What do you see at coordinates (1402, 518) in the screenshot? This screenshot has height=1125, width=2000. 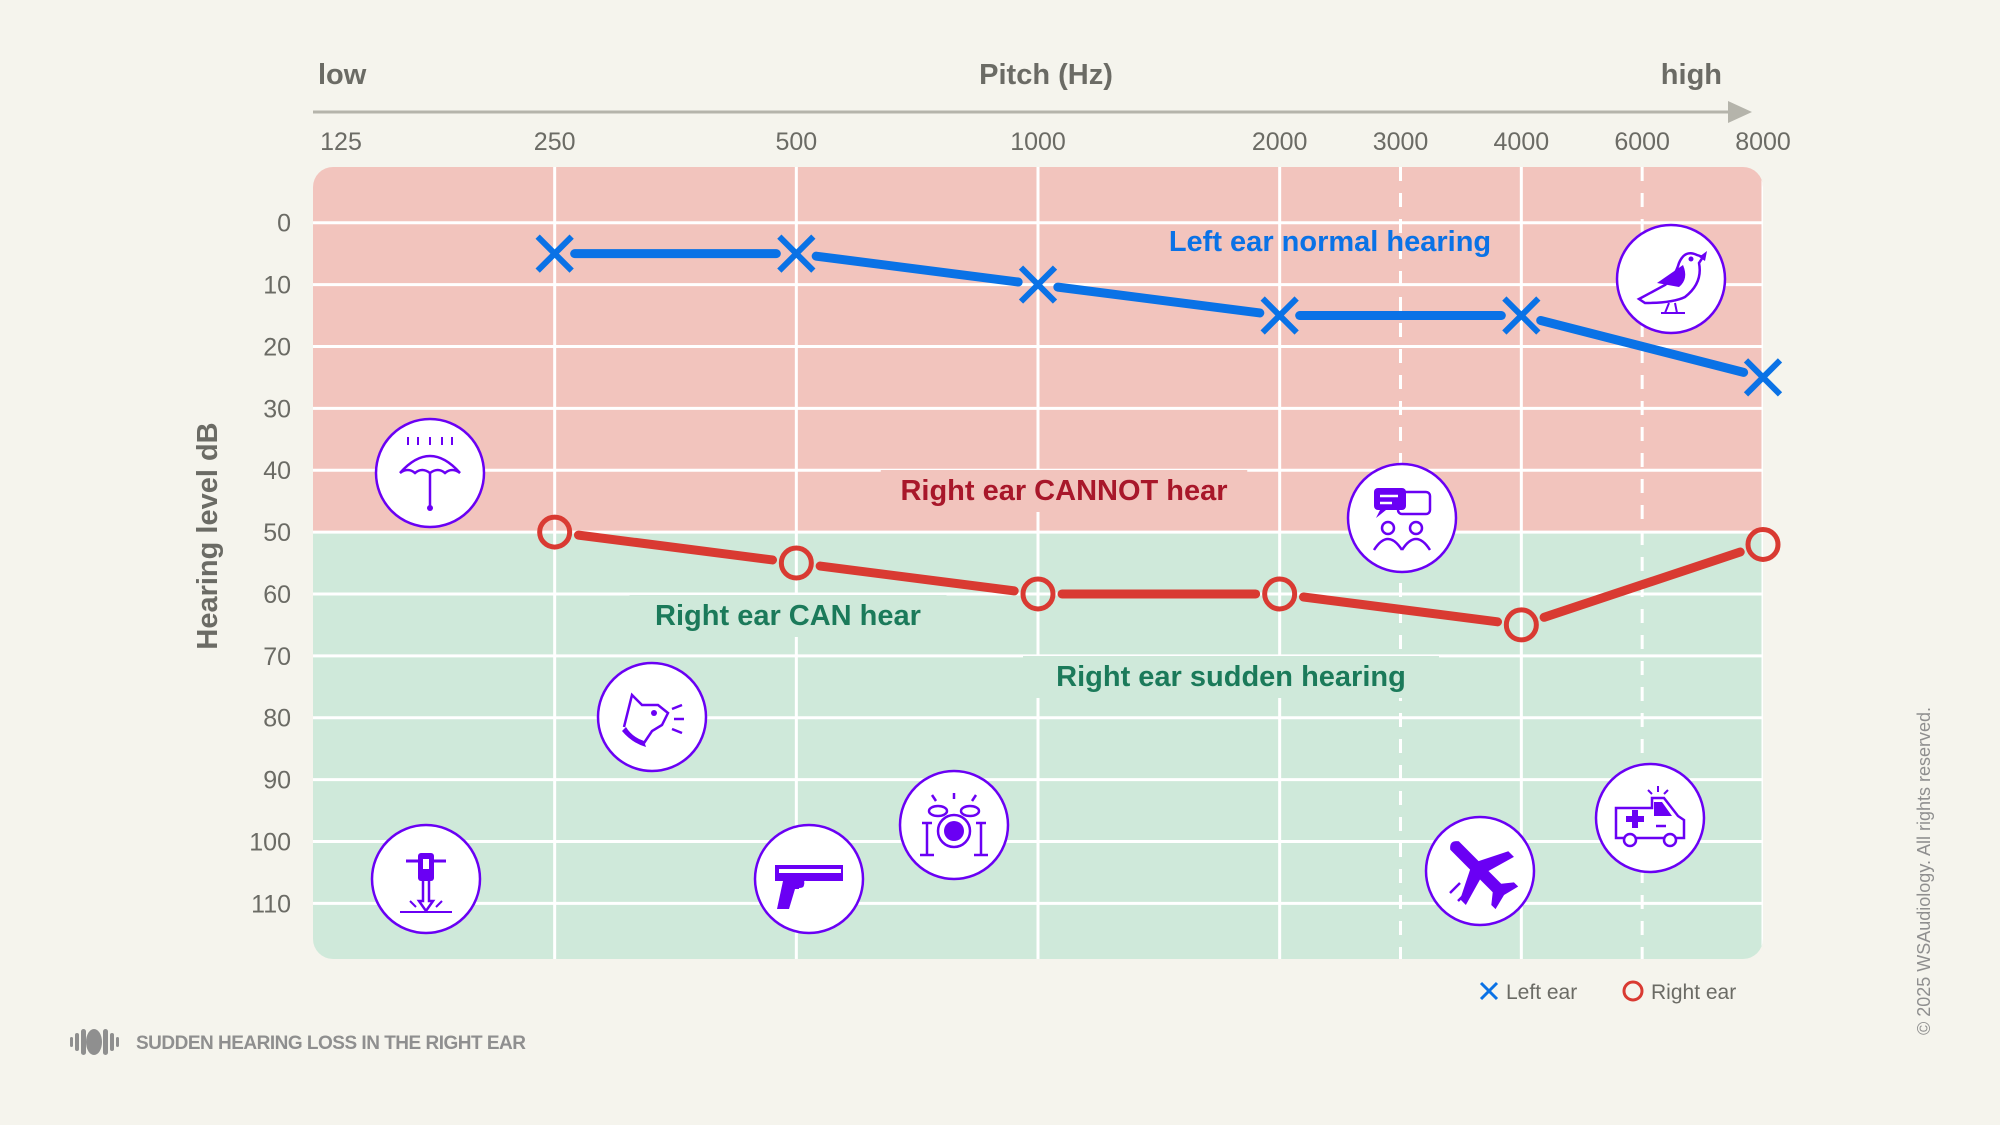 I see `conversation-icon` at bounding box center [1402, 518].